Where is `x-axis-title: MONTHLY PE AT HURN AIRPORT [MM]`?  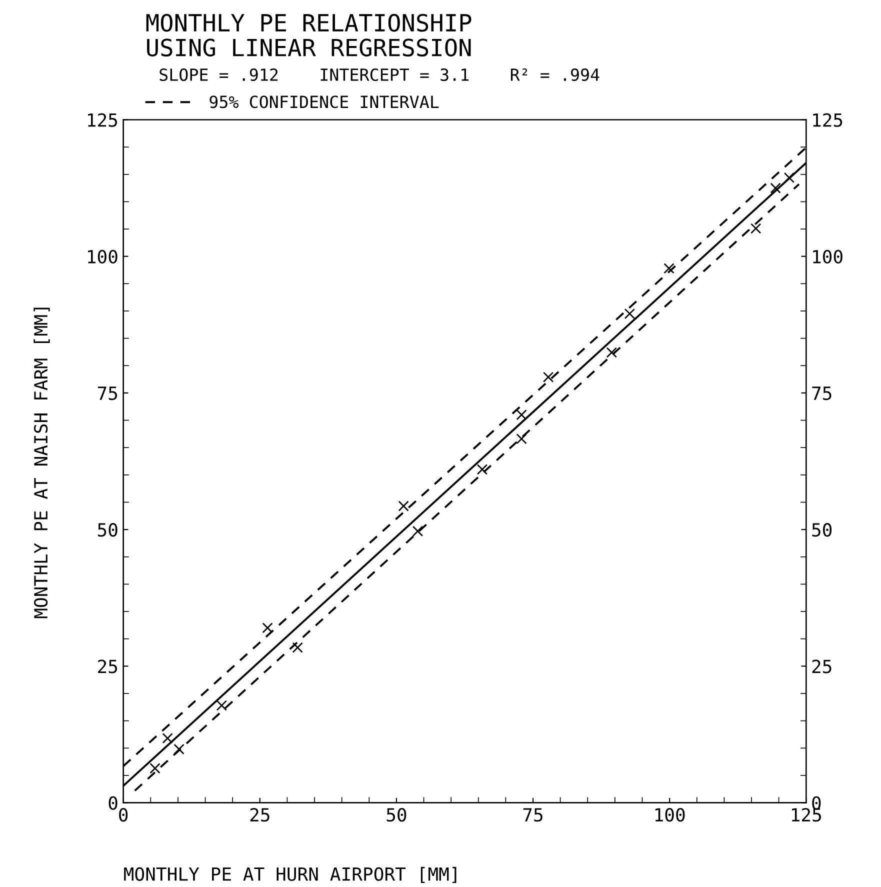 x-axis-title: MONTHLY PE AT HURN AIRPORT [MM] is located at coordinates (290, 875).